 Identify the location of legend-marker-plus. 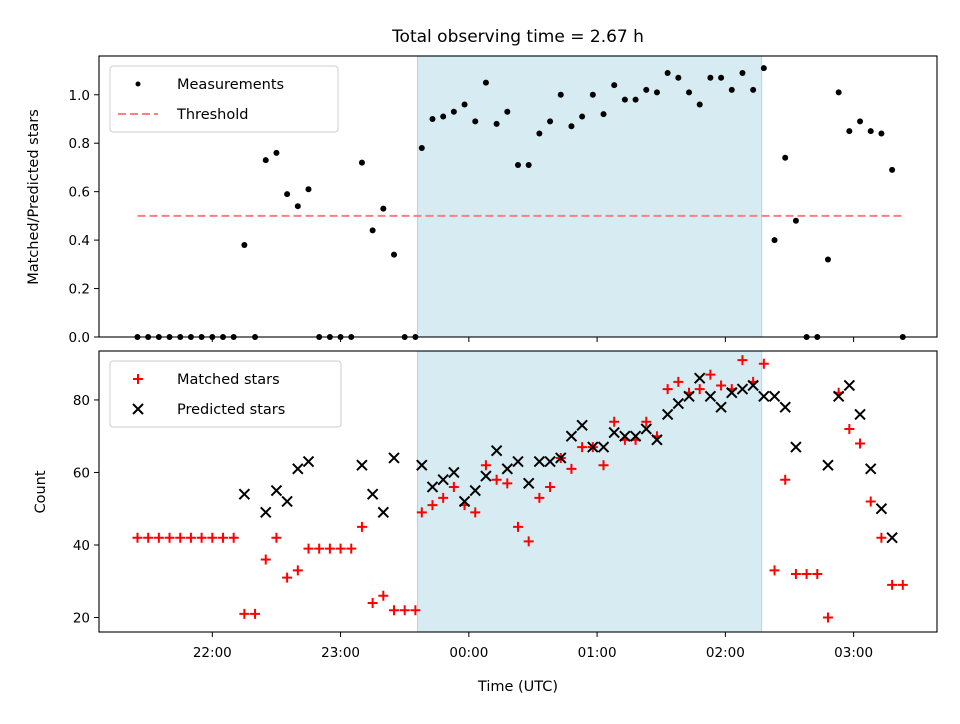
(138, 379).